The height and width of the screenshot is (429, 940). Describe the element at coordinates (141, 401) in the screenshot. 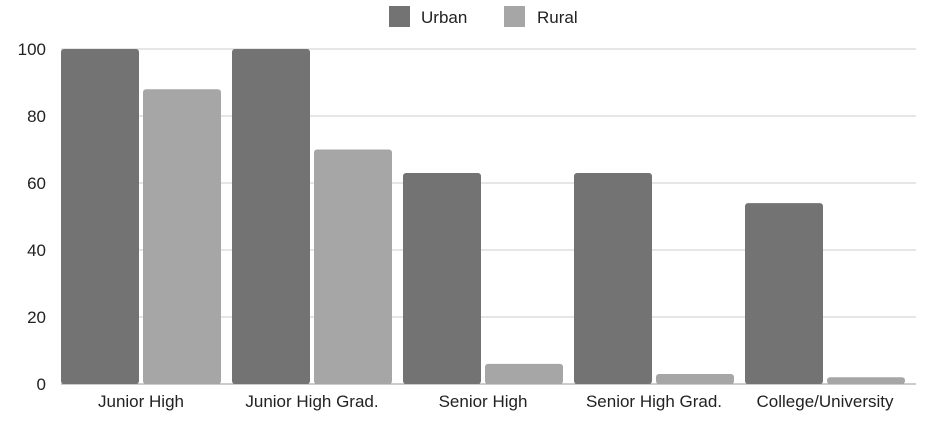

I see `x-tick-label: Junior High` at that location.